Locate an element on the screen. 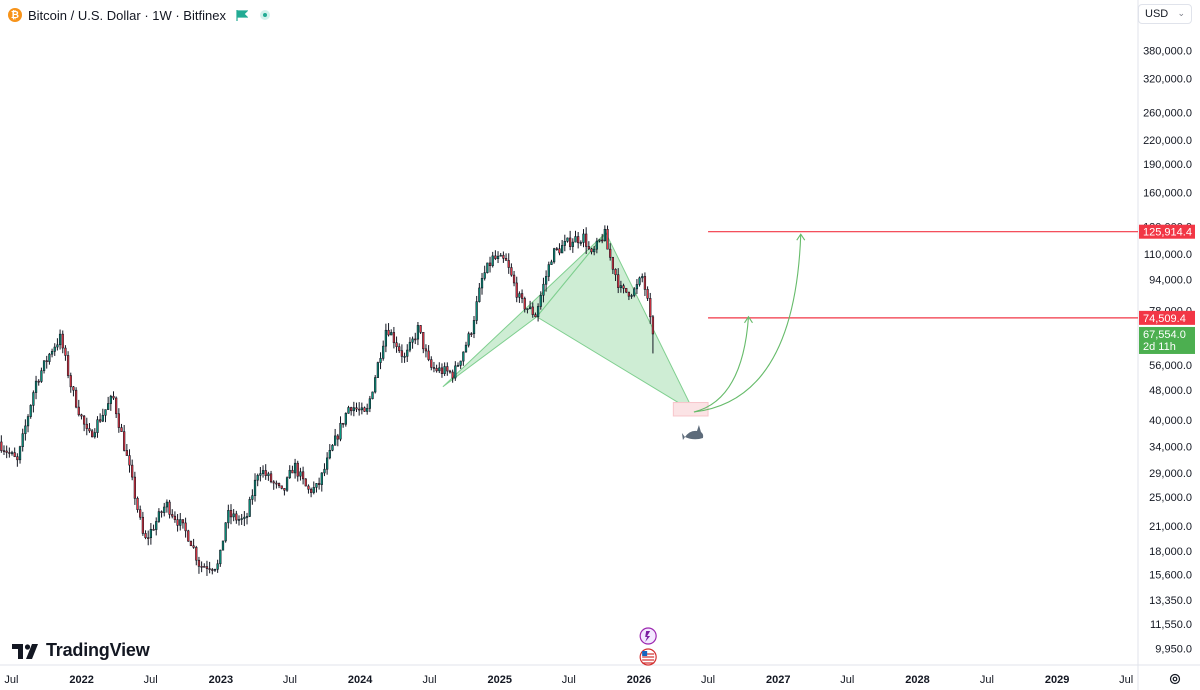 This screenshot has width=1200, height=690. y-tick-label: 34,000.0 is located at coordinates (1170, 448).